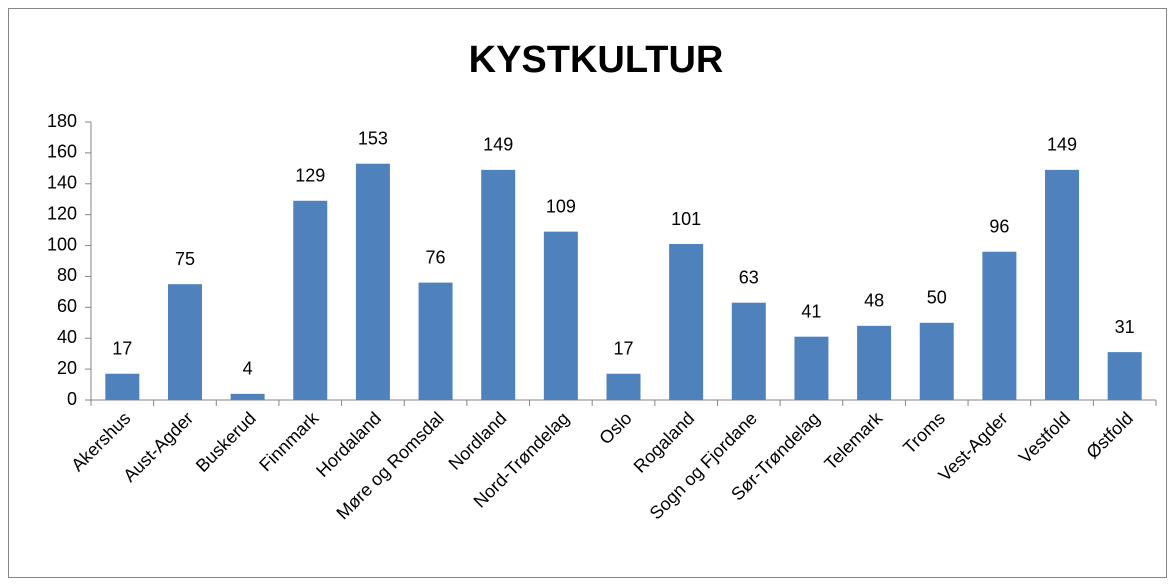 The height and width of the screenshot is (586, 1175). I want to click on data-label: 76, so click(436, 257).